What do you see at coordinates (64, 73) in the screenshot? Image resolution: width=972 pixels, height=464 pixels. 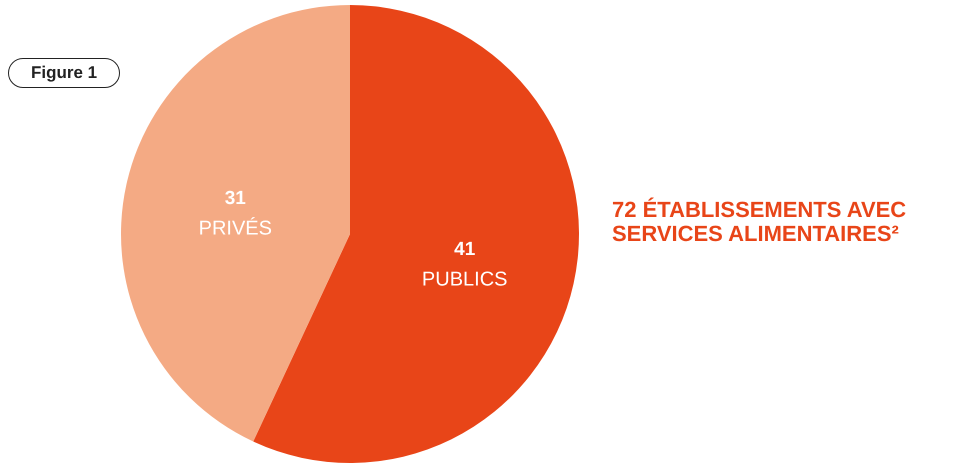 I see `caption: Figure 1` at bounding box center [64, 73].